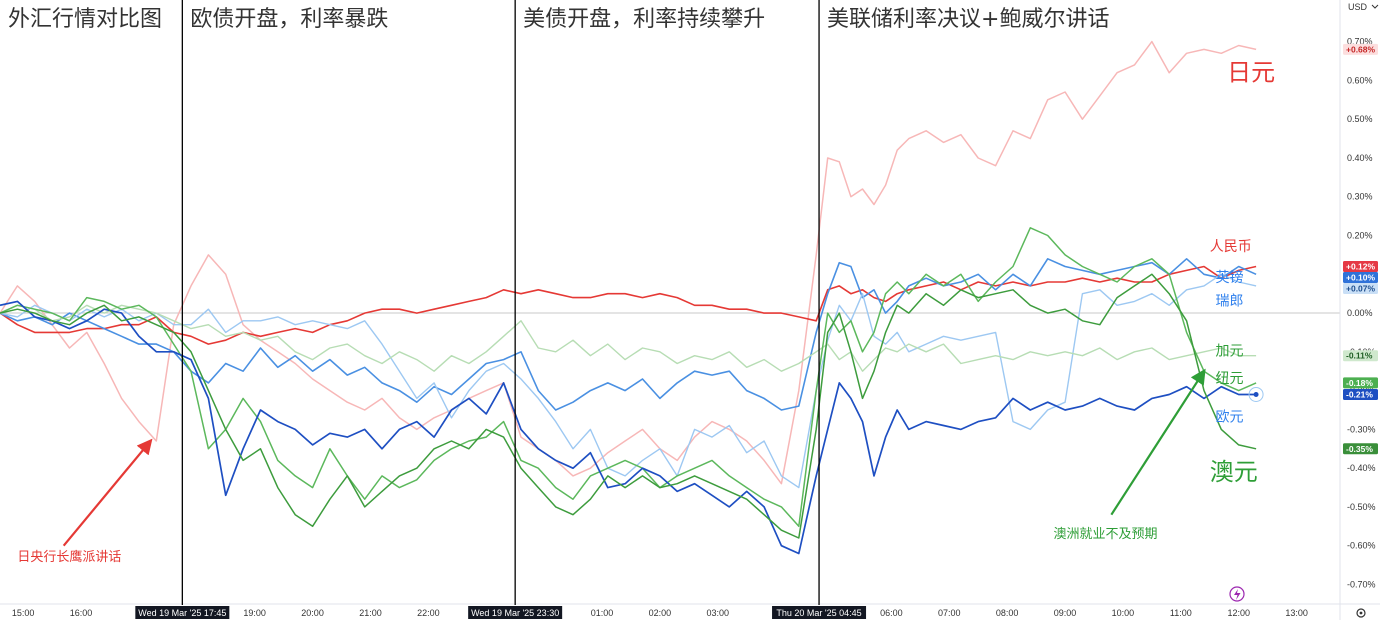 This screenshot has width=1380, height=620. I want to click on last-value-badge-text: +0.68%, so click(1361, 49).